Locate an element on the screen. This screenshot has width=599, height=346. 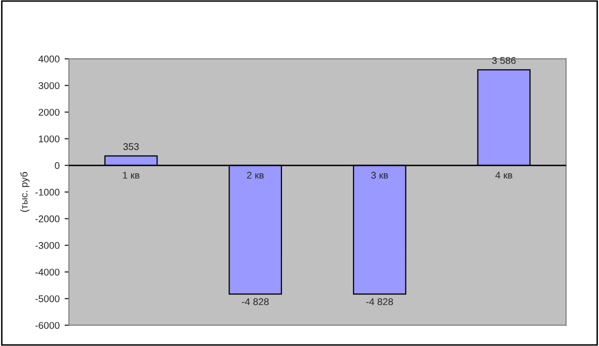
y-tick-label: 4000 is located at coordinates (49, 59).